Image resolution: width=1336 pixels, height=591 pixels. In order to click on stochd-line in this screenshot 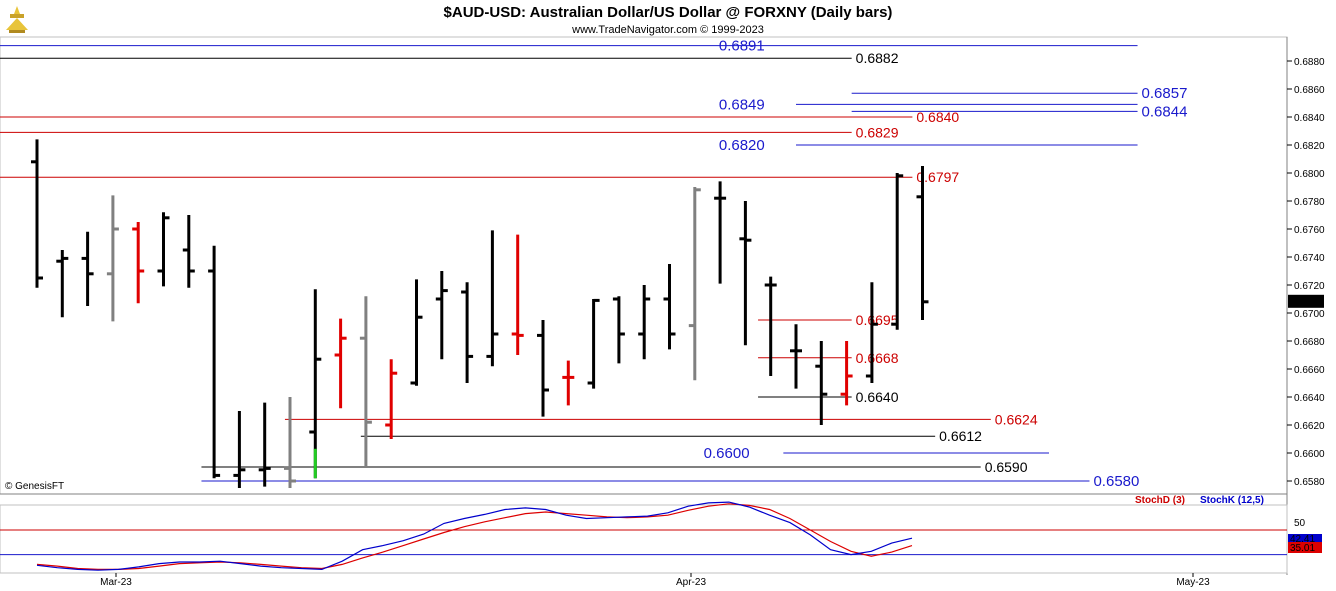, I will do `click(474, 537)`.